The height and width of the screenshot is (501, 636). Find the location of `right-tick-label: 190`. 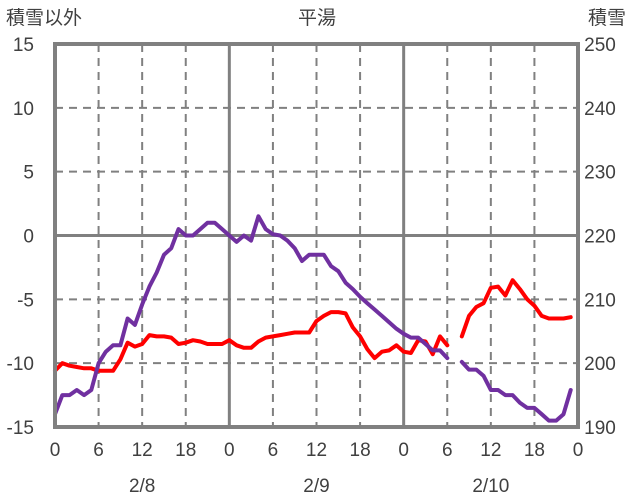

right-tick-label: 190 is located at coordinates (600, 428).